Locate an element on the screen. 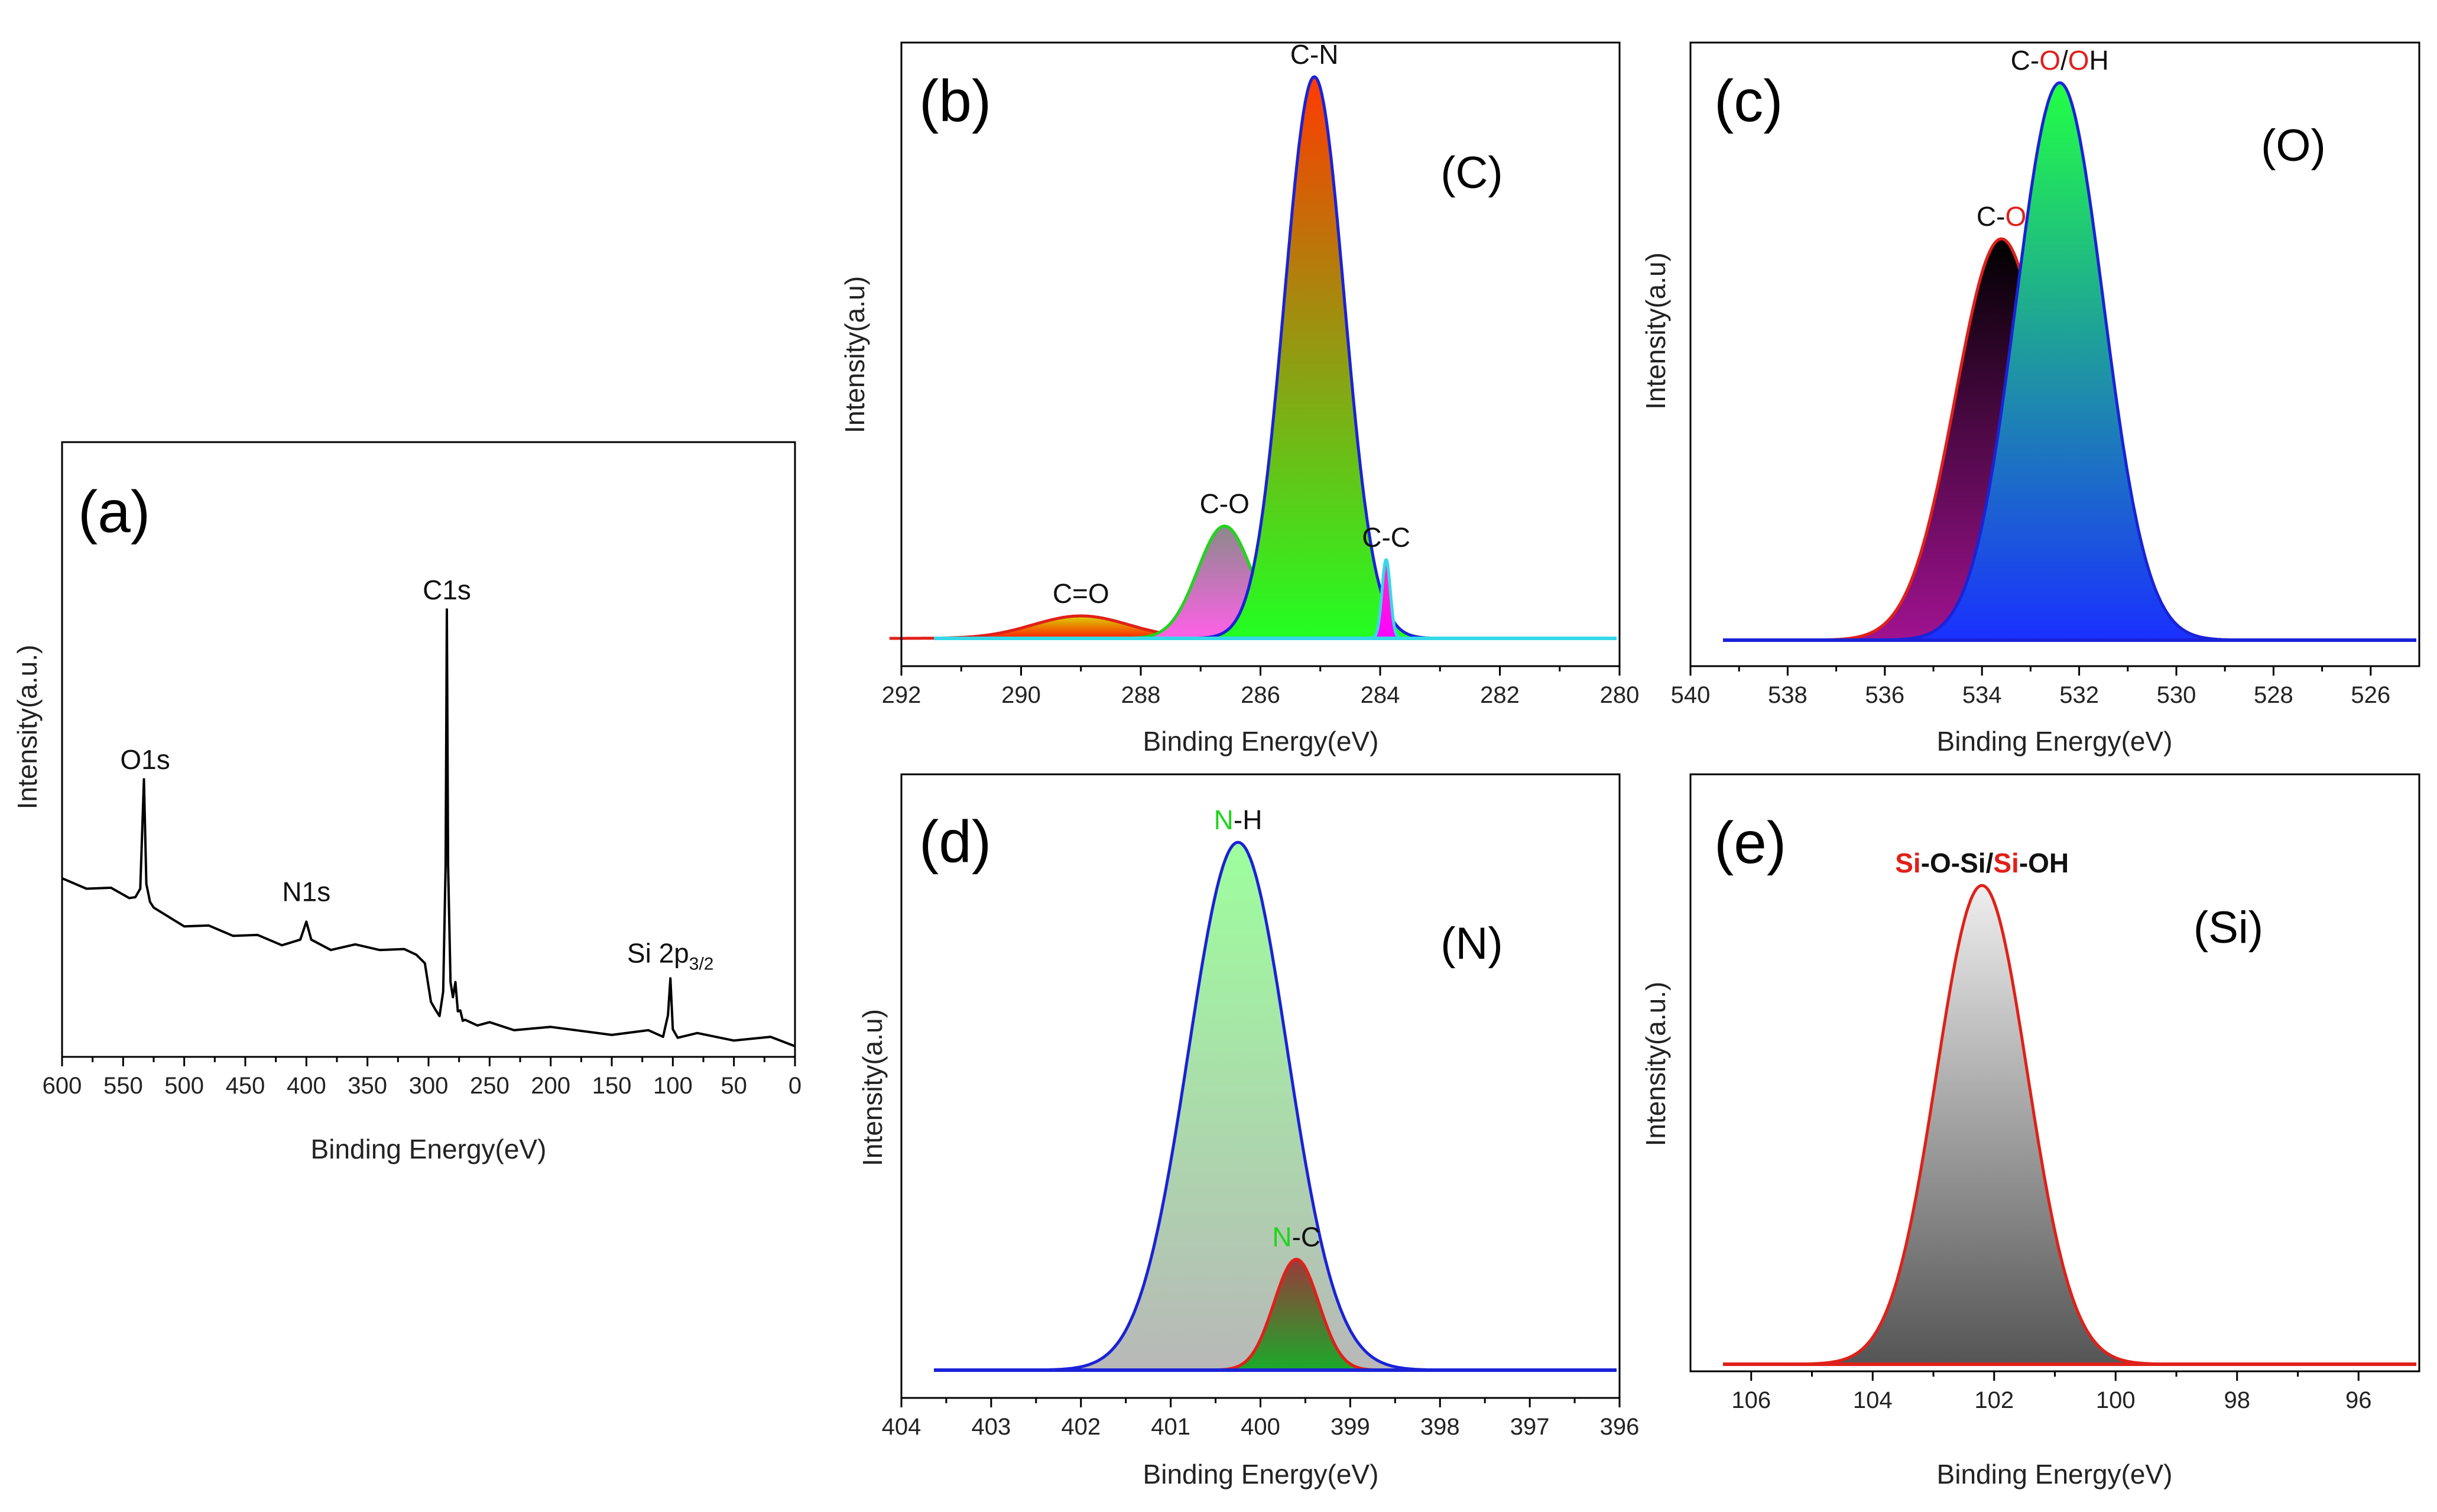 Image resolution: width=2437 pixels, height=1512 pixels. x-tick-label: 532 is located at coordinates (2079, 695).